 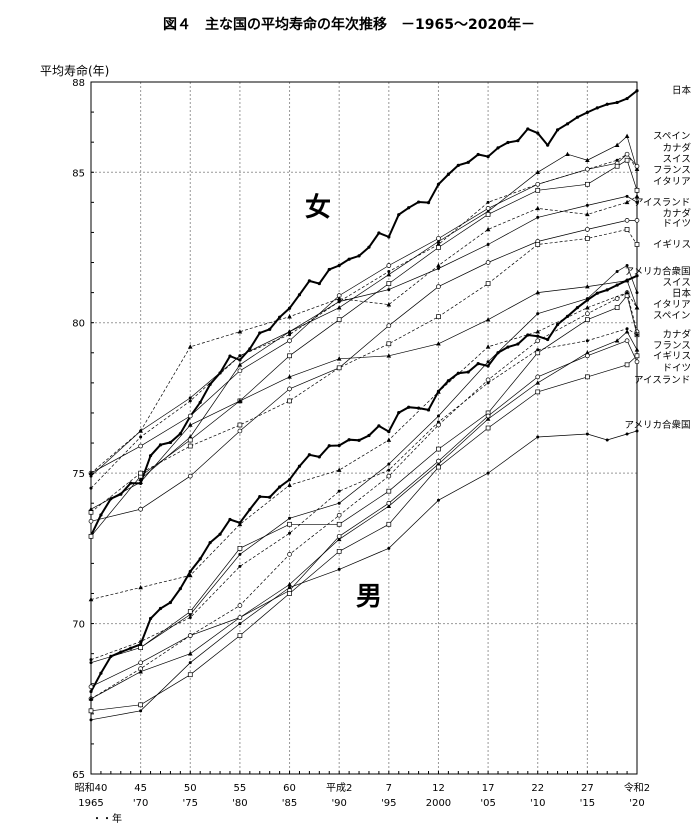 I want to click on series-end-label: スペイン, so click(x=671, y=316).